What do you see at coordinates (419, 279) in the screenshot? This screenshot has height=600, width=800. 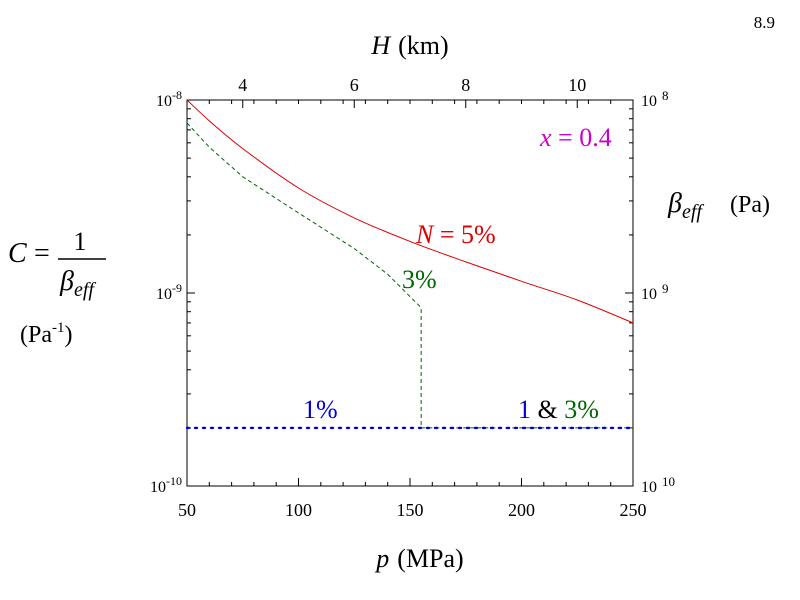 I see `annotation-3: 3%` at bounding box center [419, 279].